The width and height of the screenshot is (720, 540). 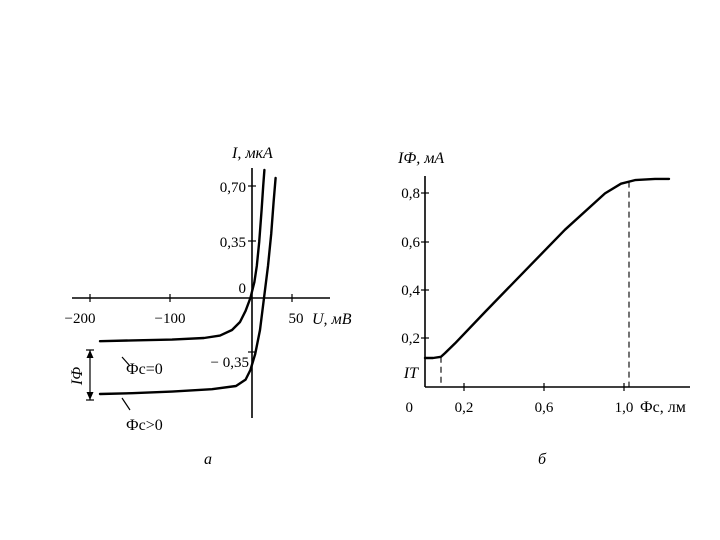 I want to click on panel-a-ytick-label: 0, so click(x=243, y=289).